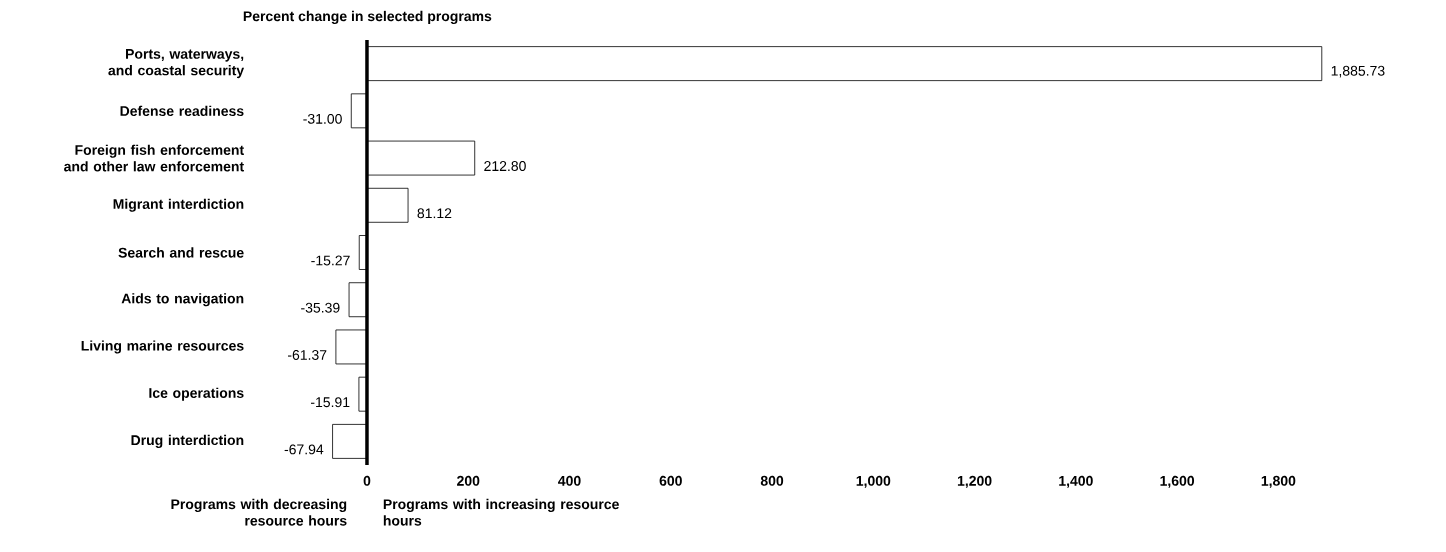  Describe the element at coordinates (181, 252) in the screenshot. I see `y-tick-label: Search and rescue` at that location.